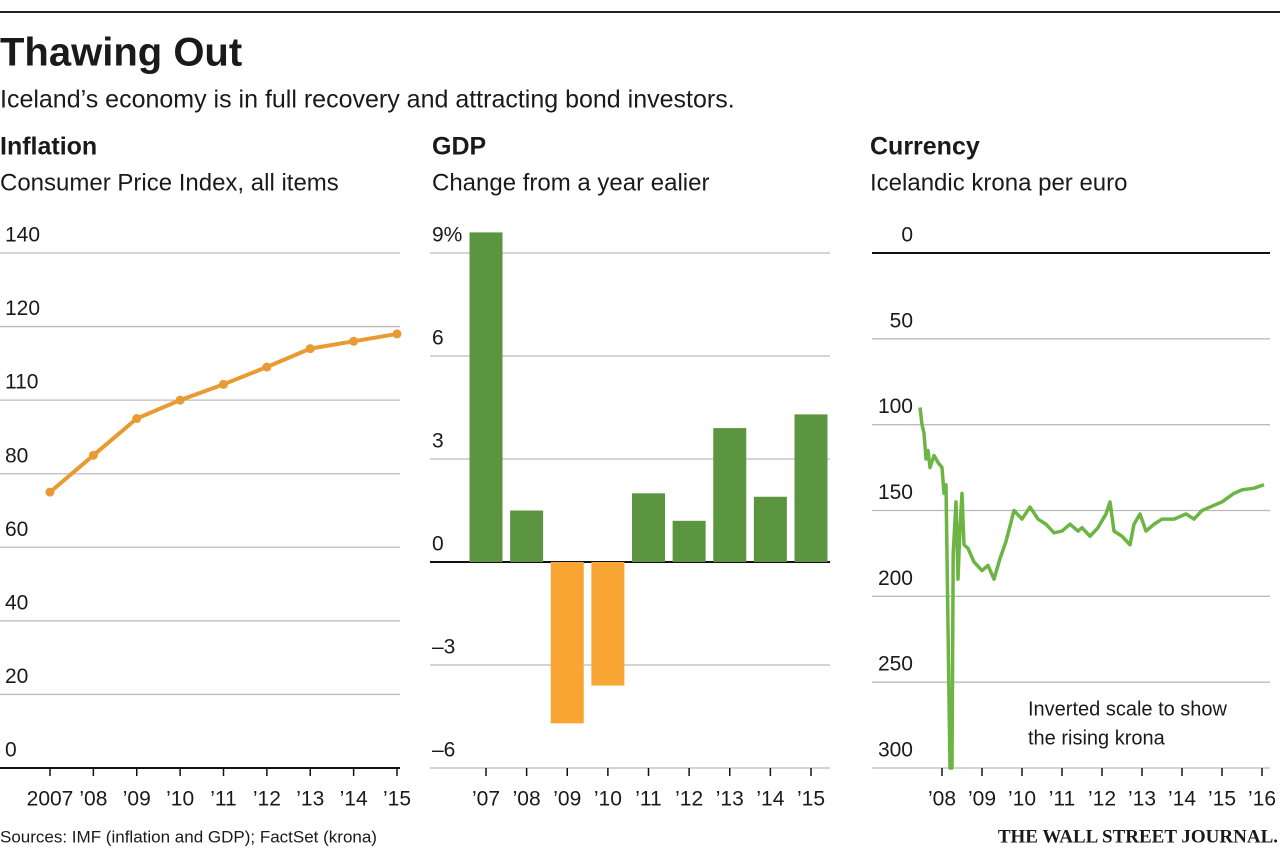 The height and width of the screenshot is (852, 1280). Describe the element at coordinates (925, 147) in the screenshot. I see `panel-title: Currency` at that location.